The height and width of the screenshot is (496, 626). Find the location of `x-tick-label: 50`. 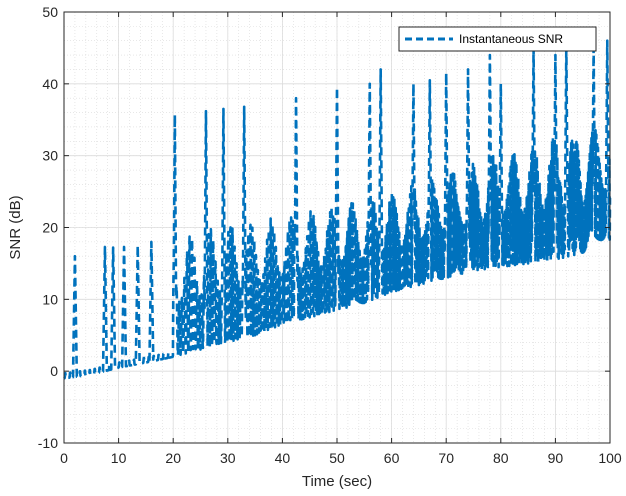

x-tick-label: 50 is located at coordinates (337, 458).